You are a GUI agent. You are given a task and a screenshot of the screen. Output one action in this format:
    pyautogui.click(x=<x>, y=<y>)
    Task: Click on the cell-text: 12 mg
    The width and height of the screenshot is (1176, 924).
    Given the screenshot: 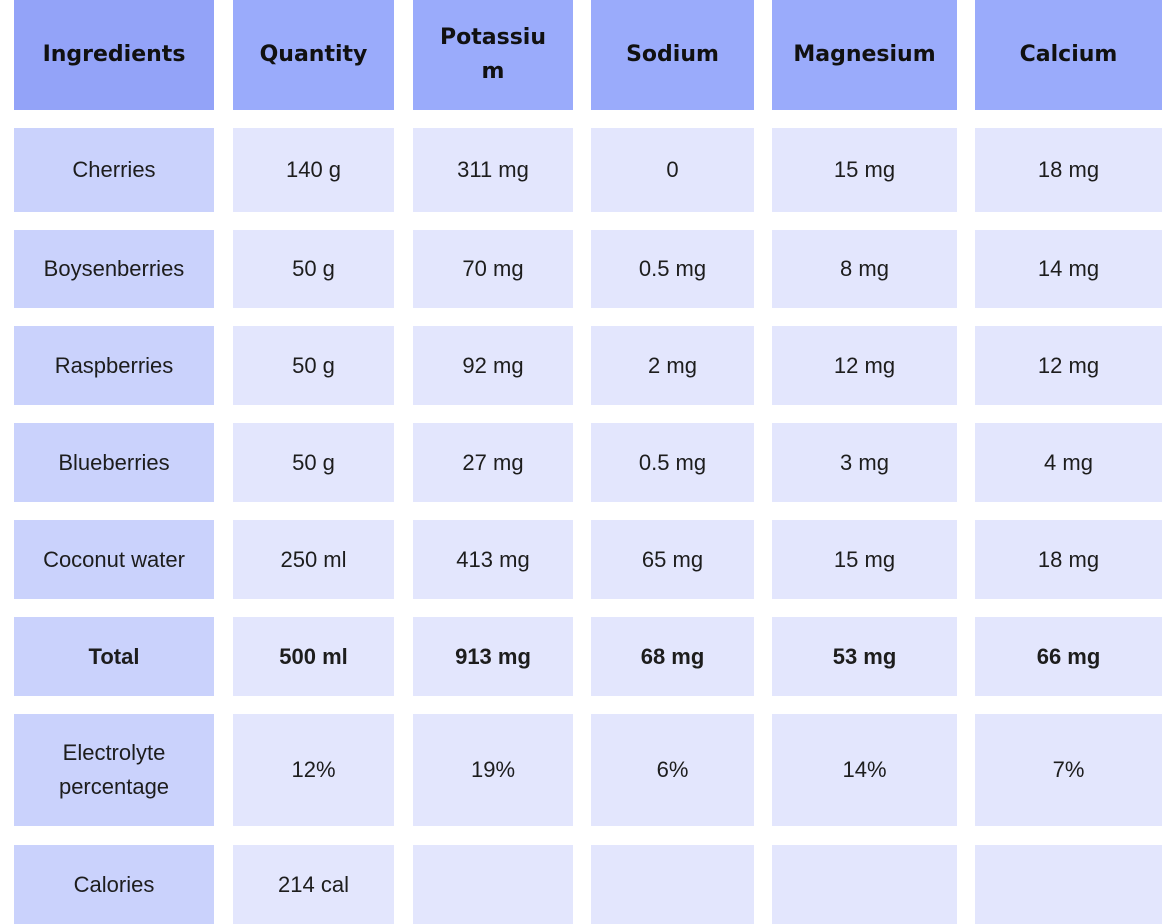 What is the action you would take?
    pyautogui.click(x=864, y=365)
    